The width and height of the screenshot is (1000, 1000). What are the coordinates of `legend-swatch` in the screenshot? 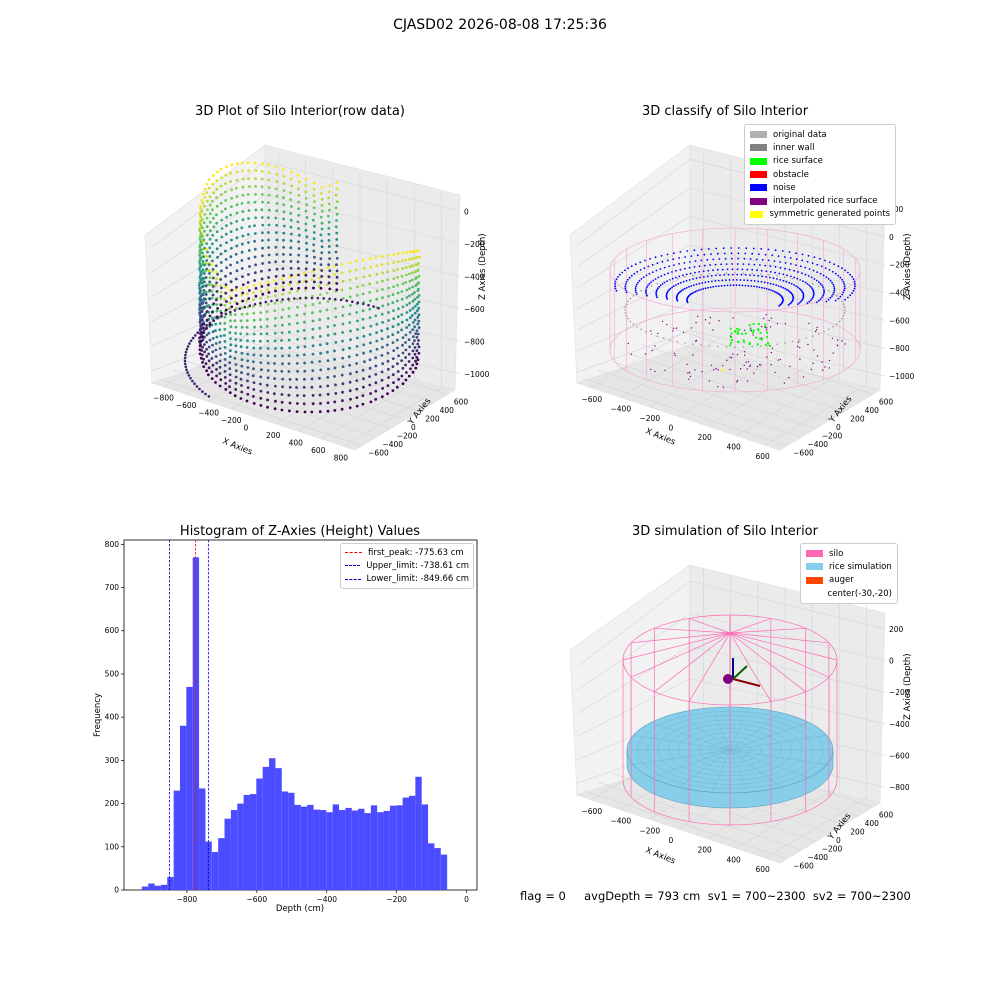 It's located at (758, 161).